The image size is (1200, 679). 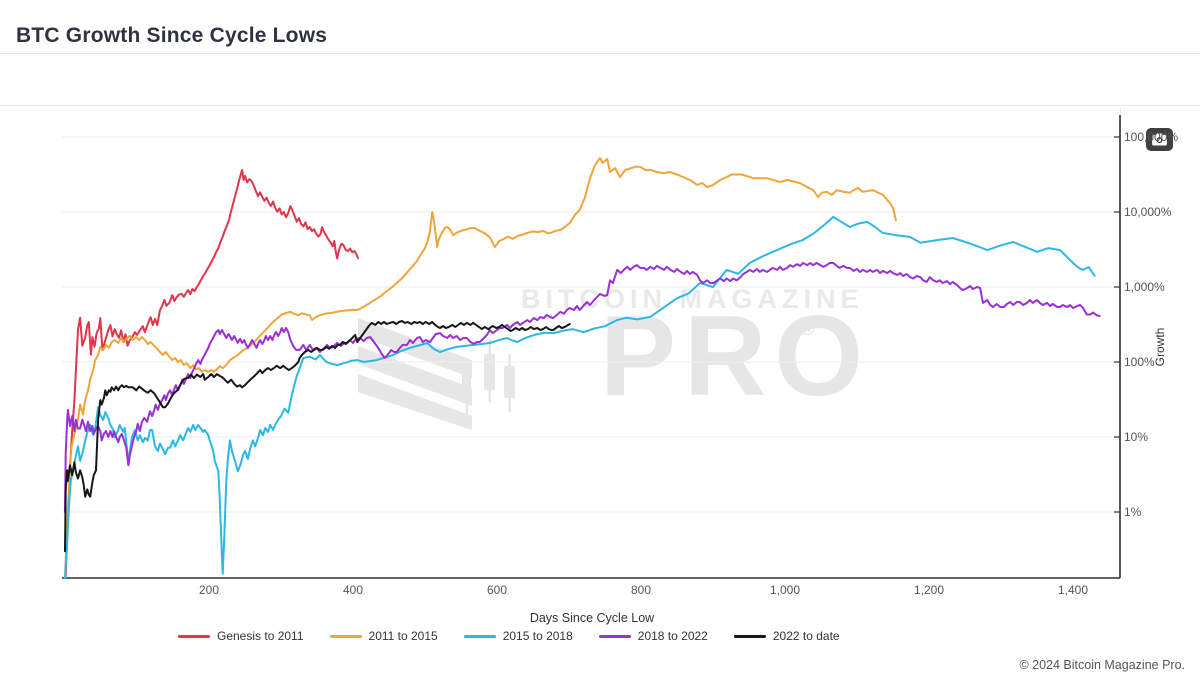 I want to click on page-title: BTC Growth Since Cycle Lows, so click(x=172, y=36).